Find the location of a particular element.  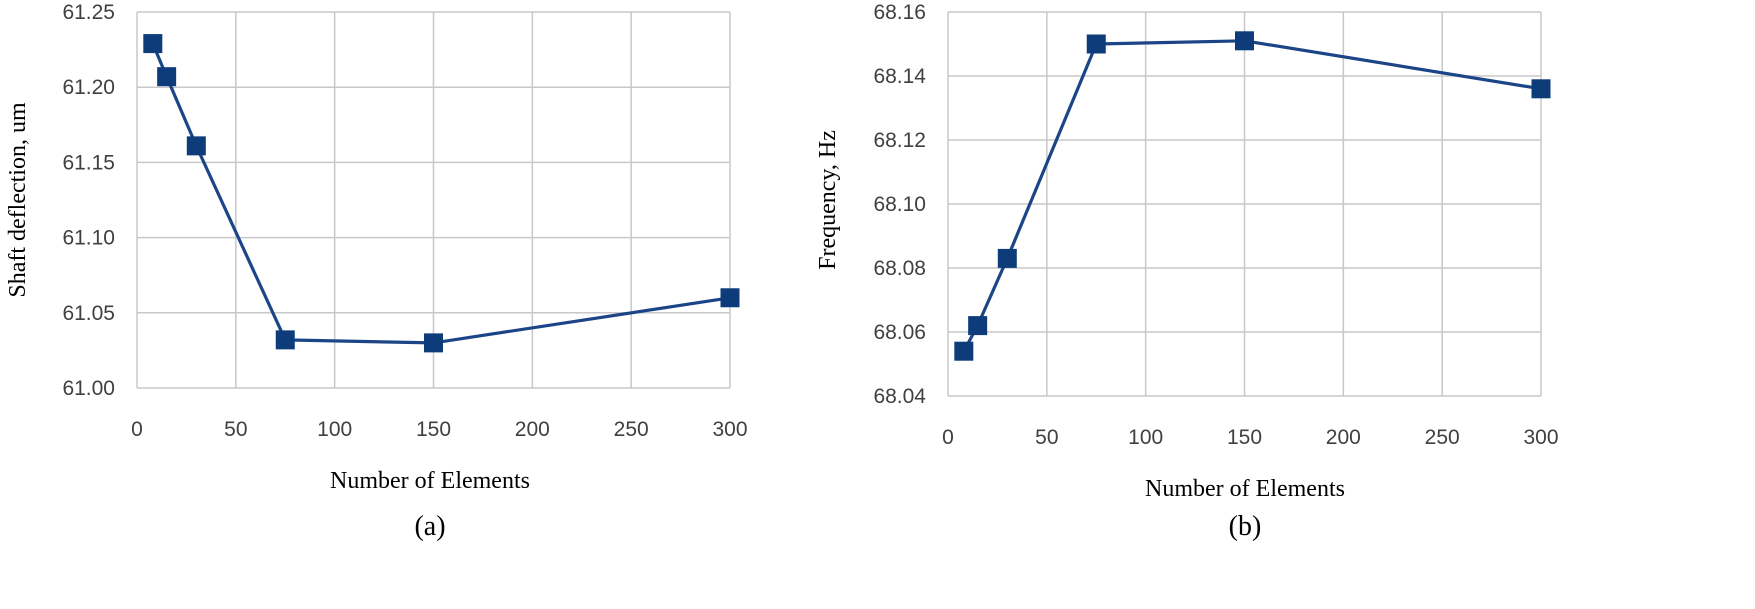

chart-a-xtick-label: 50 is located at coordinates (235, 429).